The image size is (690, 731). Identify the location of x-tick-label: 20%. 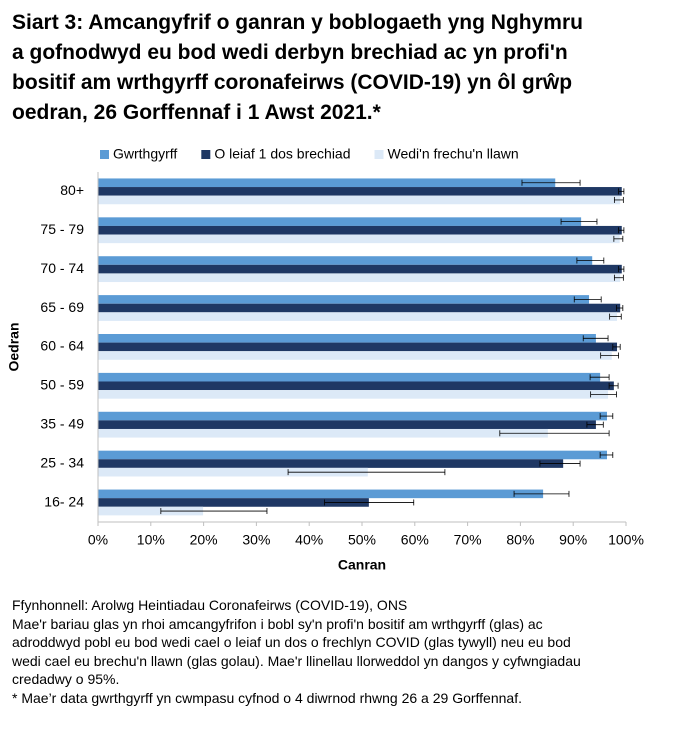
(204, 540).